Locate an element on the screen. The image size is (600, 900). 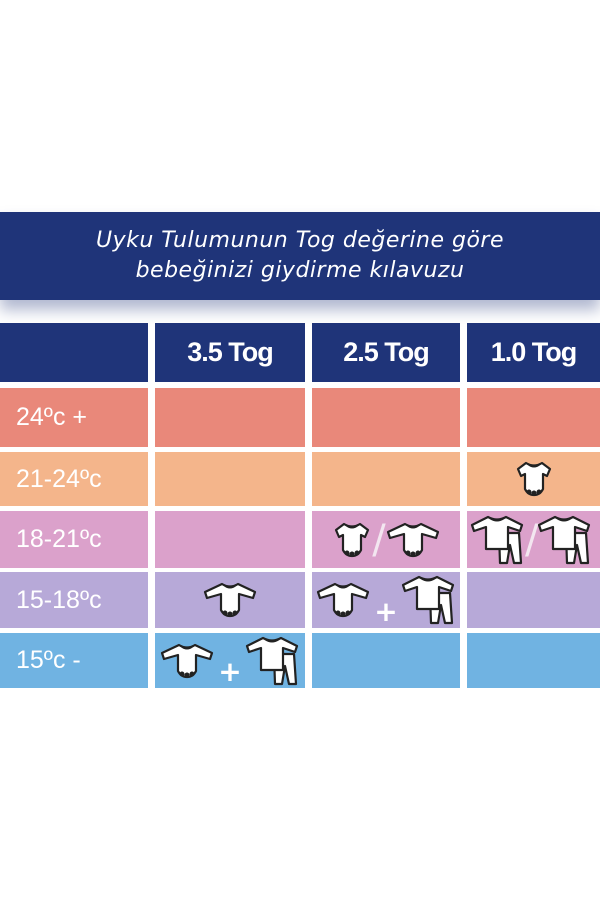
title-line-1: Uyku Tulumunun Tog değerine göre is located at coordinates (300, 240).